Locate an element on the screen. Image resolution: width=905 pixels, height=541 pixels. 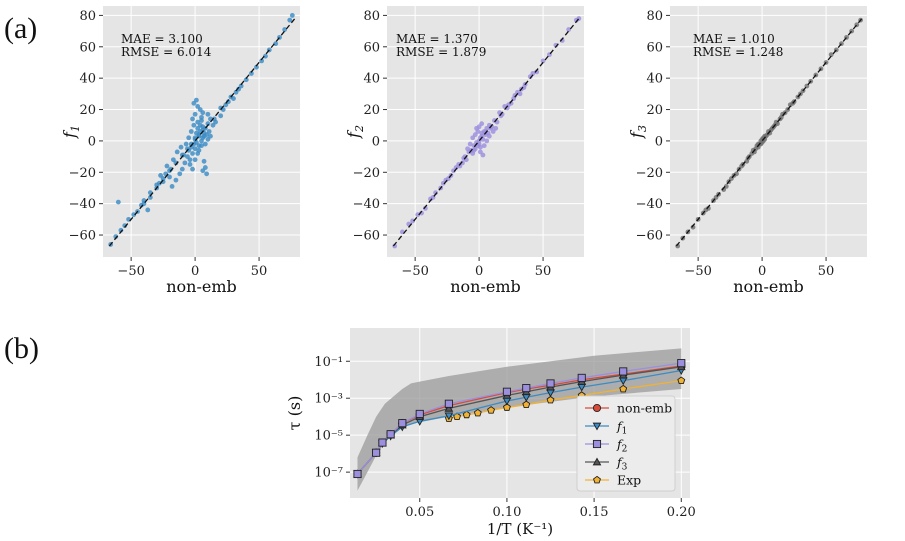
x-tick-label: 50 is located at coordinates (259, 271).